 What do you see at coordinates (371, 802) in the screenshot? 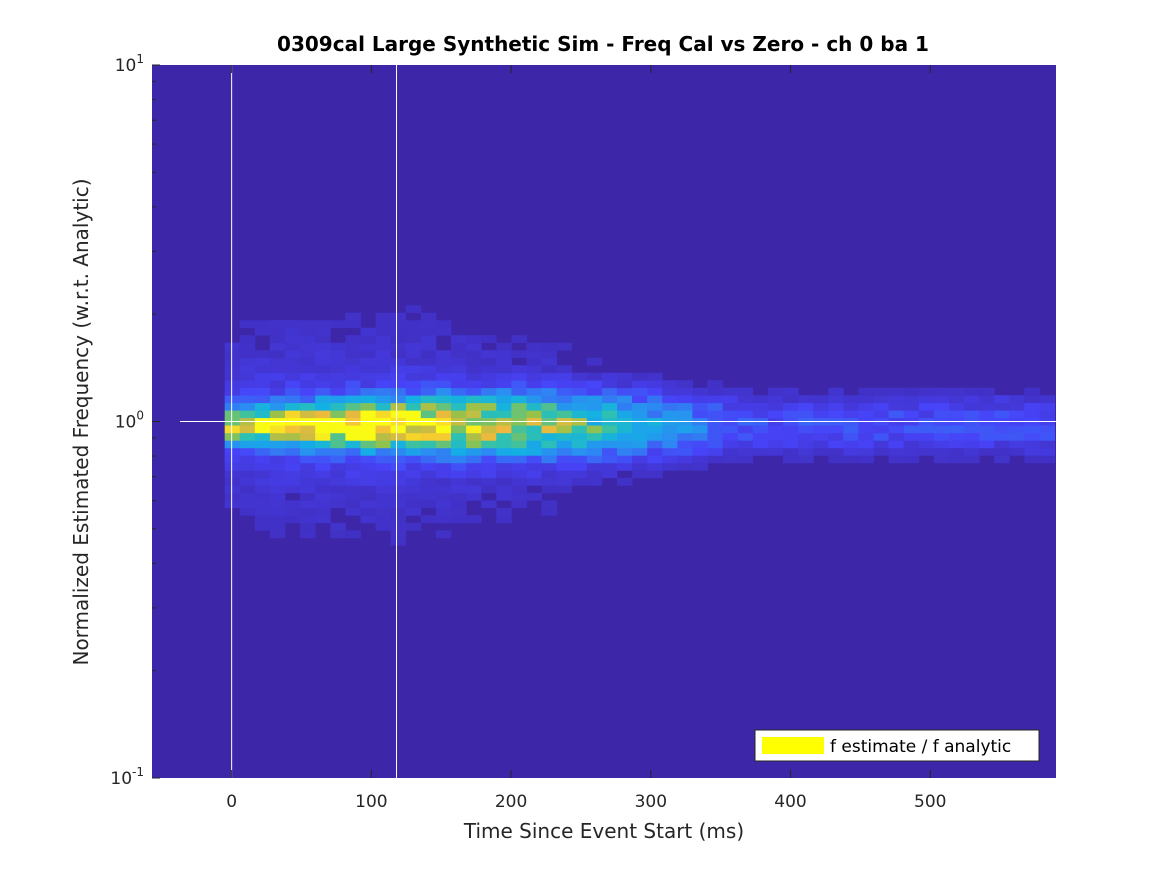
I see `x-tick-label: 100` at bounding box center [371, 802].